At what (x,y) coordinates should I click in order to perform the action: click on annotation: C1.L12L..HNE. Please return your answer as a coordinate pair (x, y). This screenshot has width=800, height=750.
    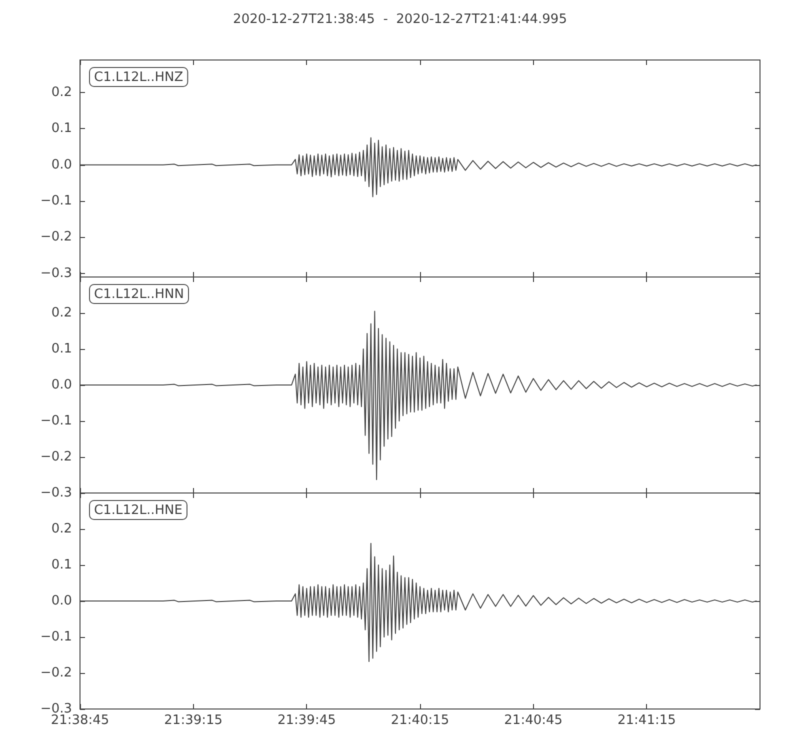
    Looking at the image, I should click on (138, 510).